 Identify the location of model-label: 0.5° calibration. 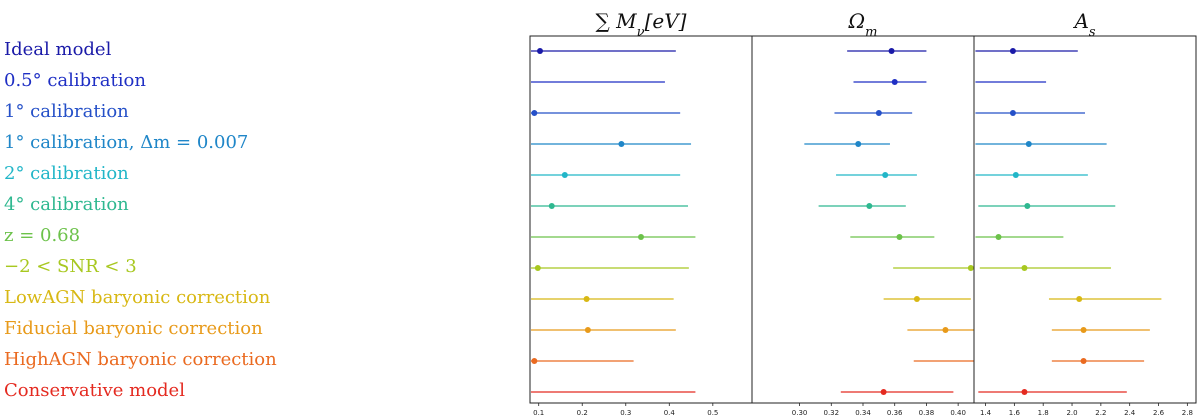
(75, 80).